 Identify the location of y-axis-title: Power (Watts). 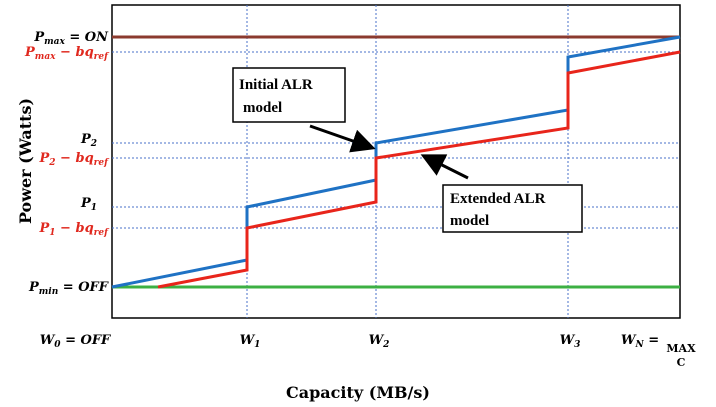
(25, 161).